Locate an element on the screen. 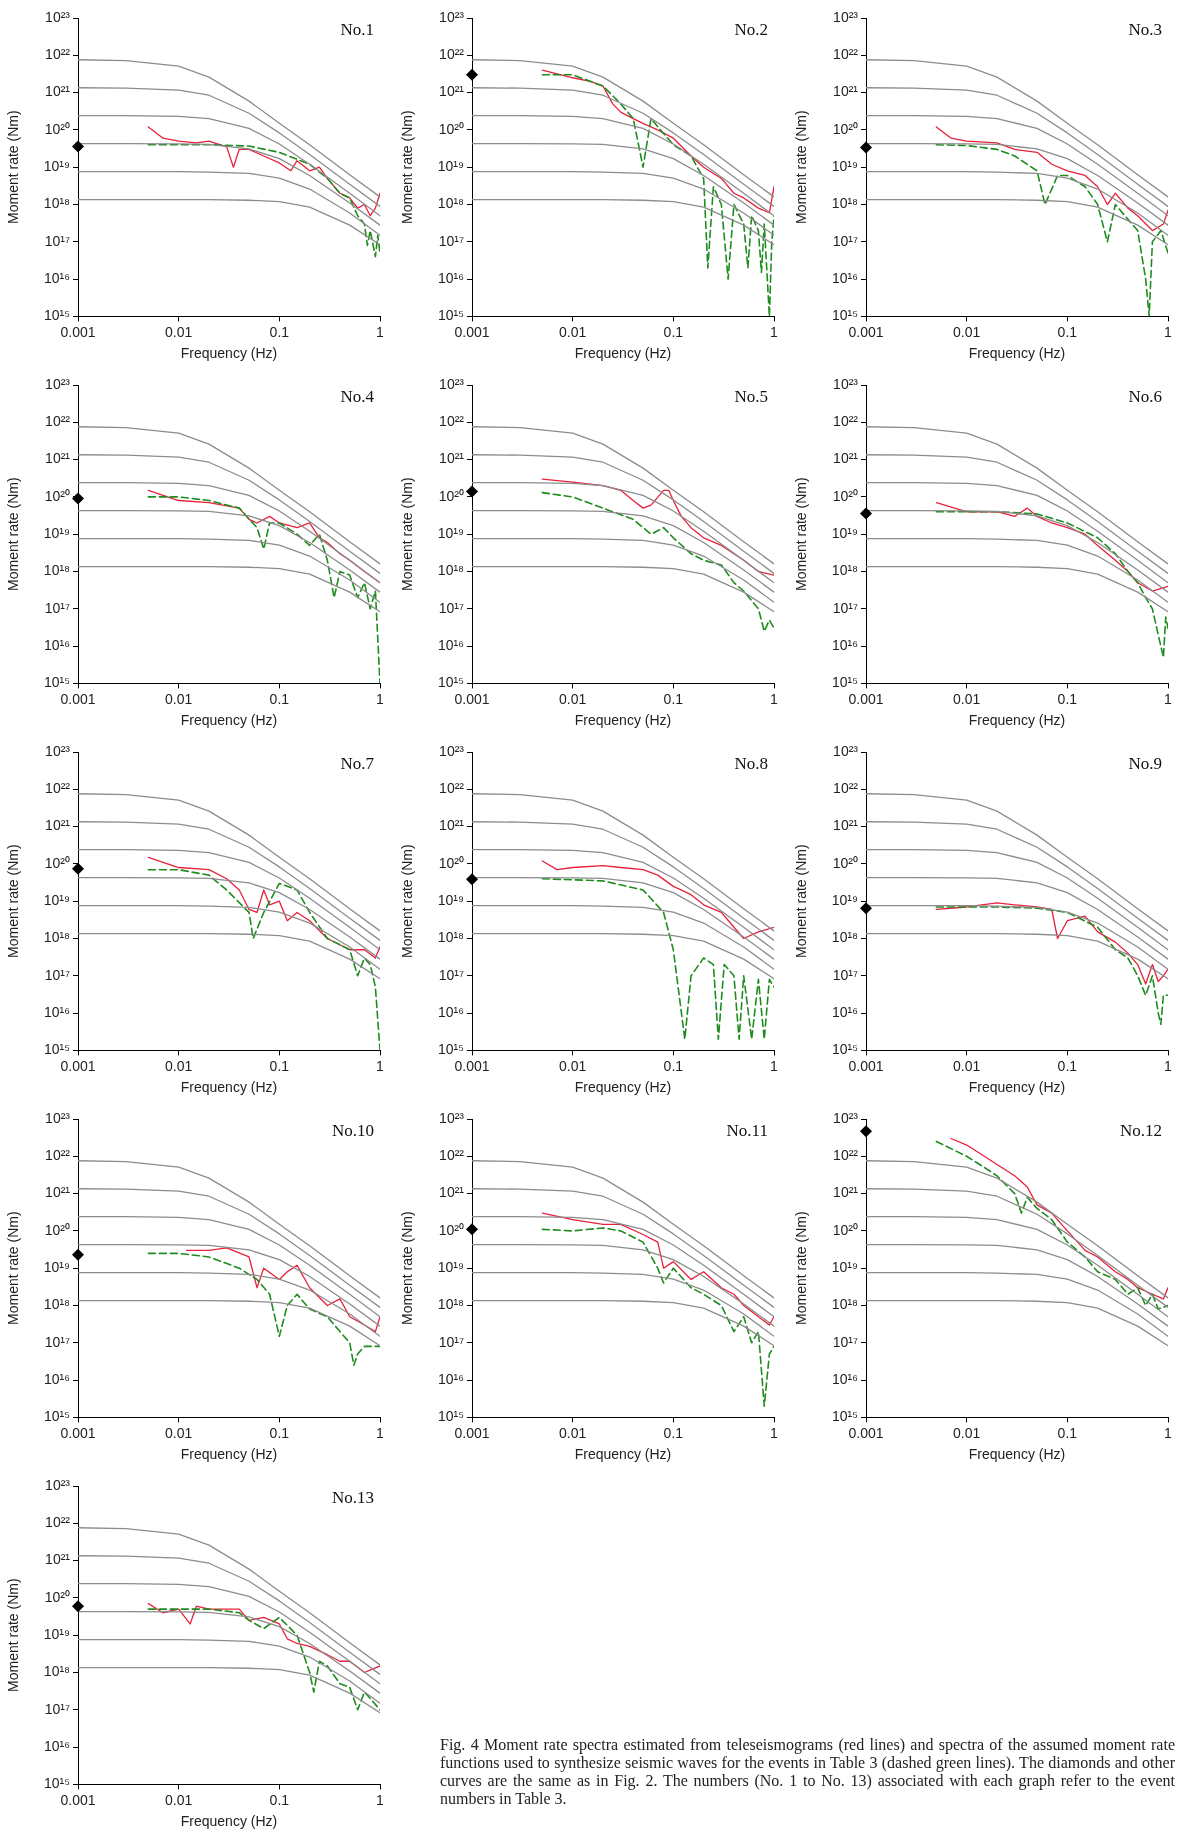  chart-title: No.4 is located at coordinates (357, 396).